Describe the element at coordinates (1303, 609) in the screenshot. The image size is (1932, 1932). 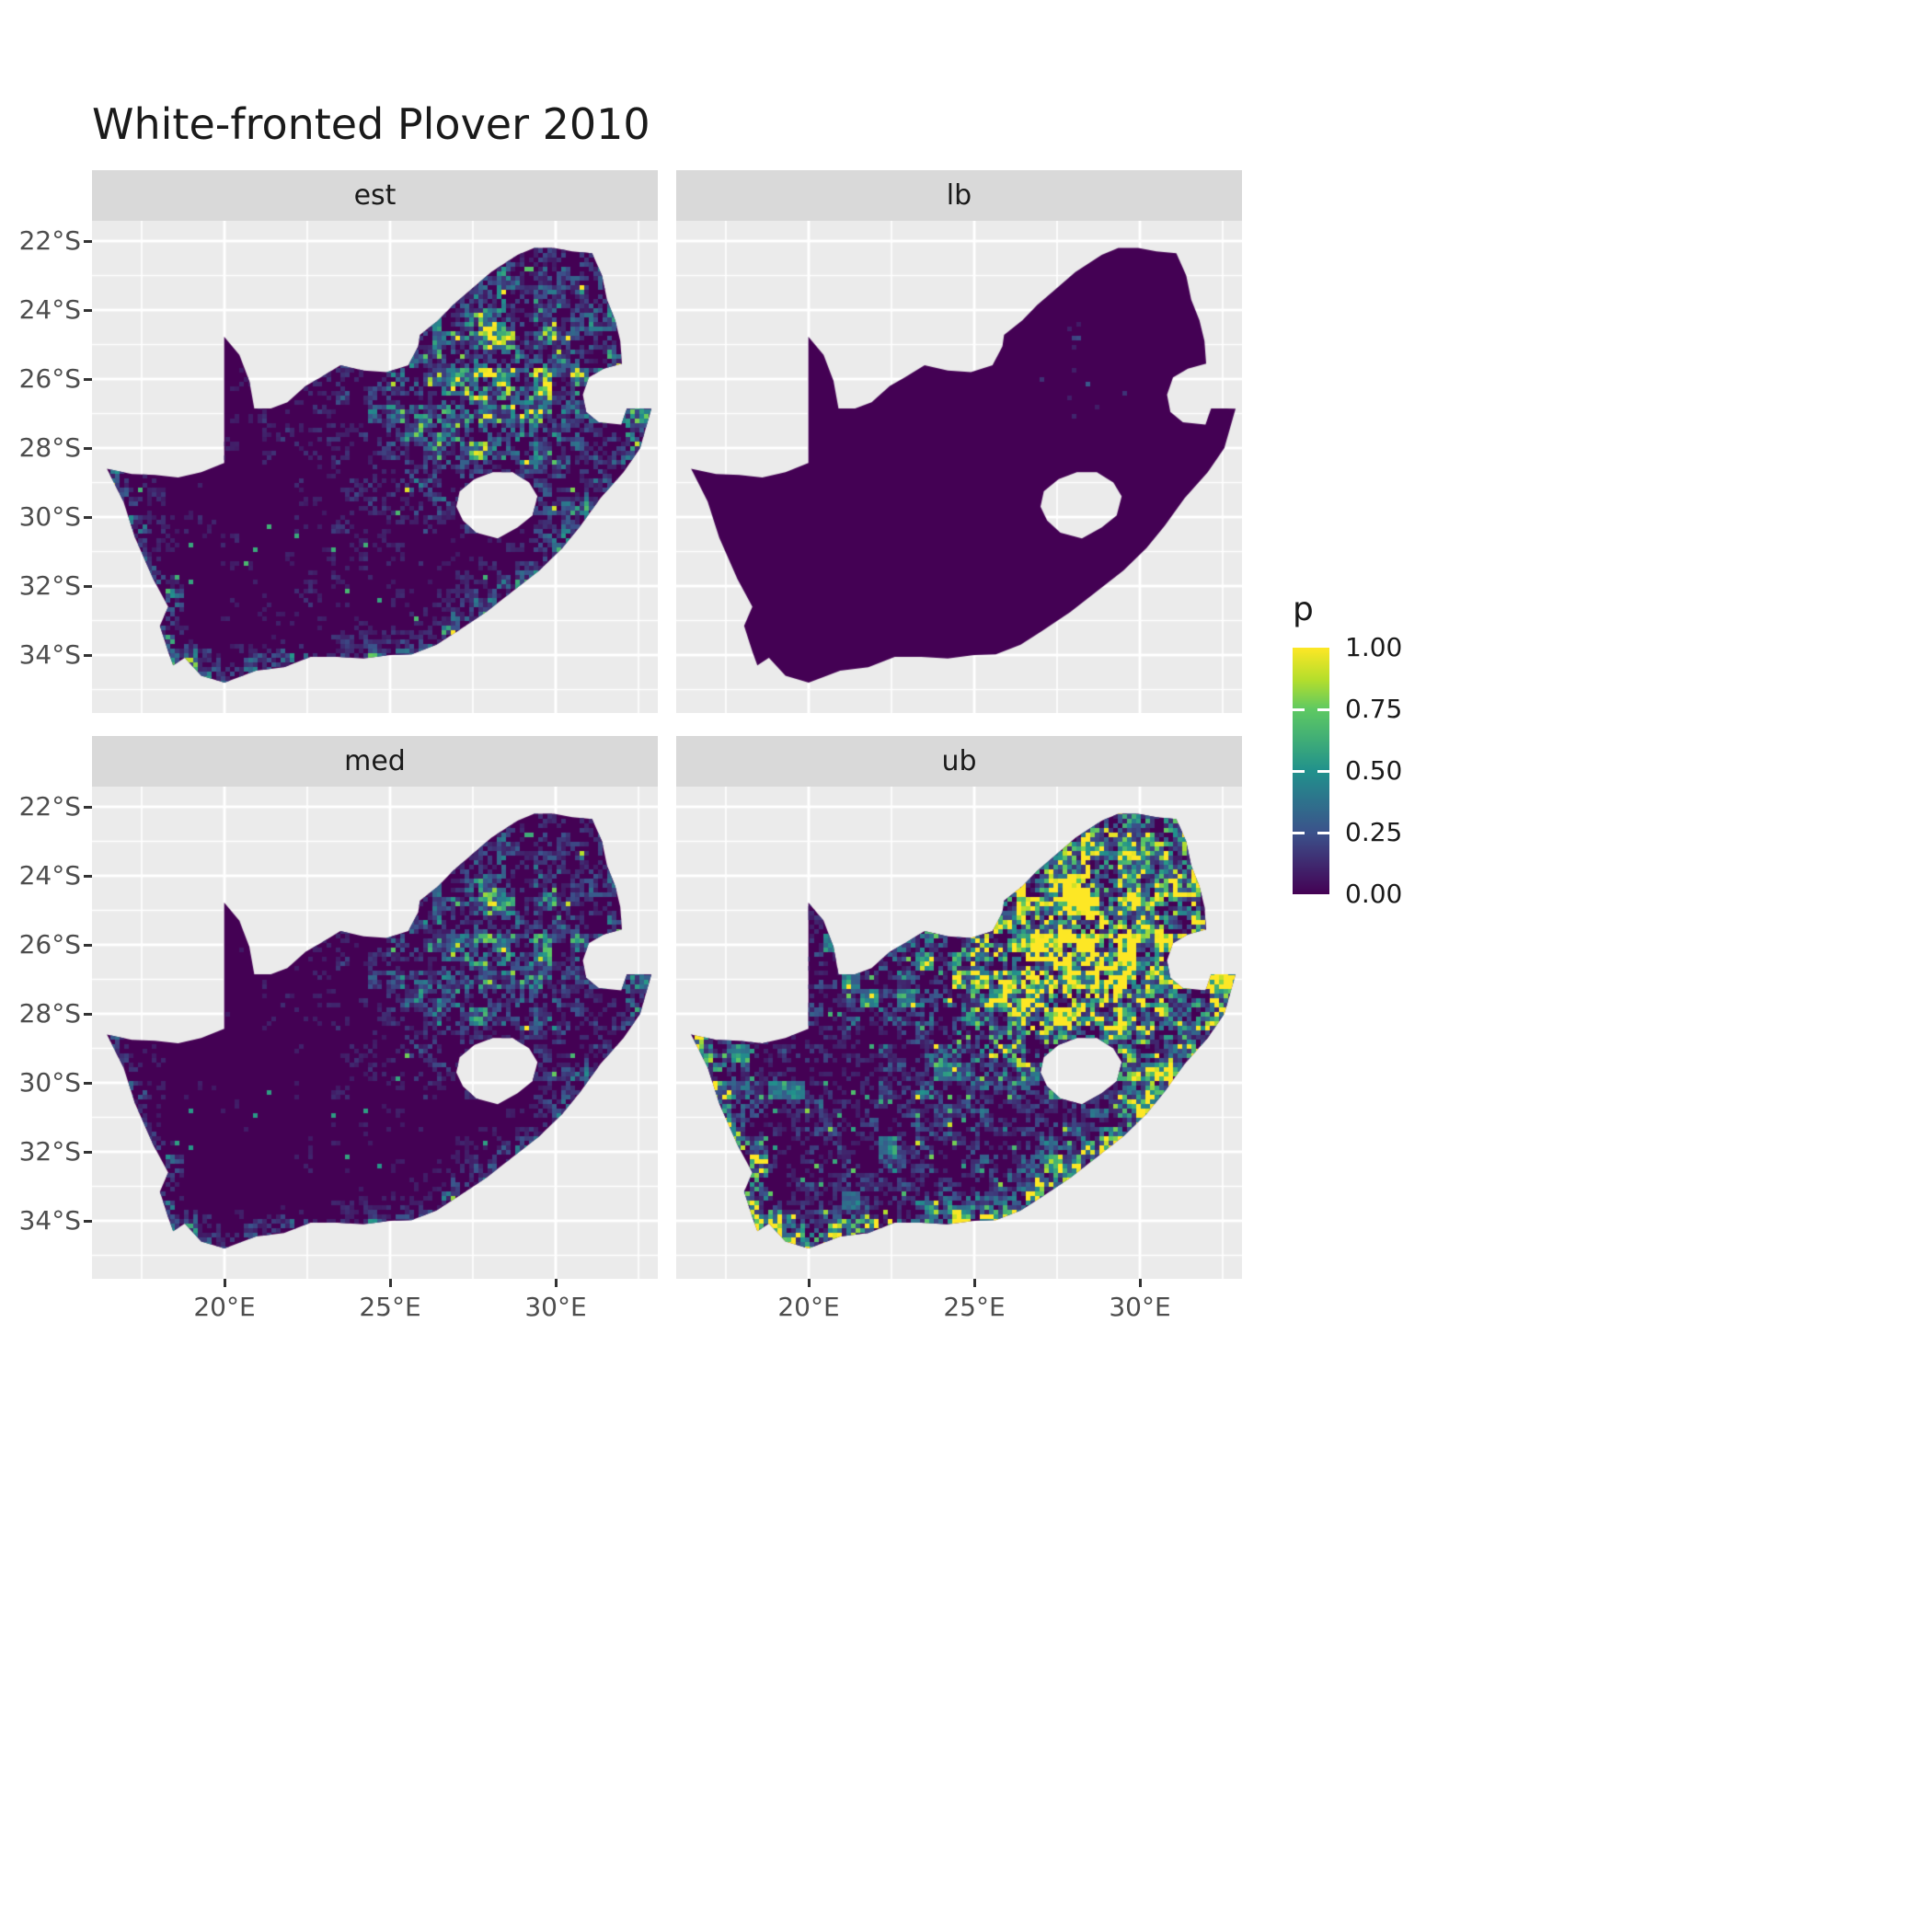
I see `legend-title: p` at that location.